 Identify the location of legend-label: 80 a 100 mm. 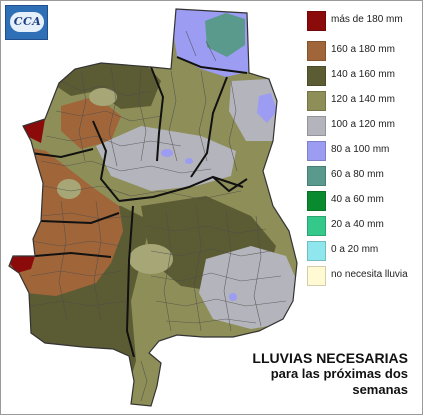
(360, 149).